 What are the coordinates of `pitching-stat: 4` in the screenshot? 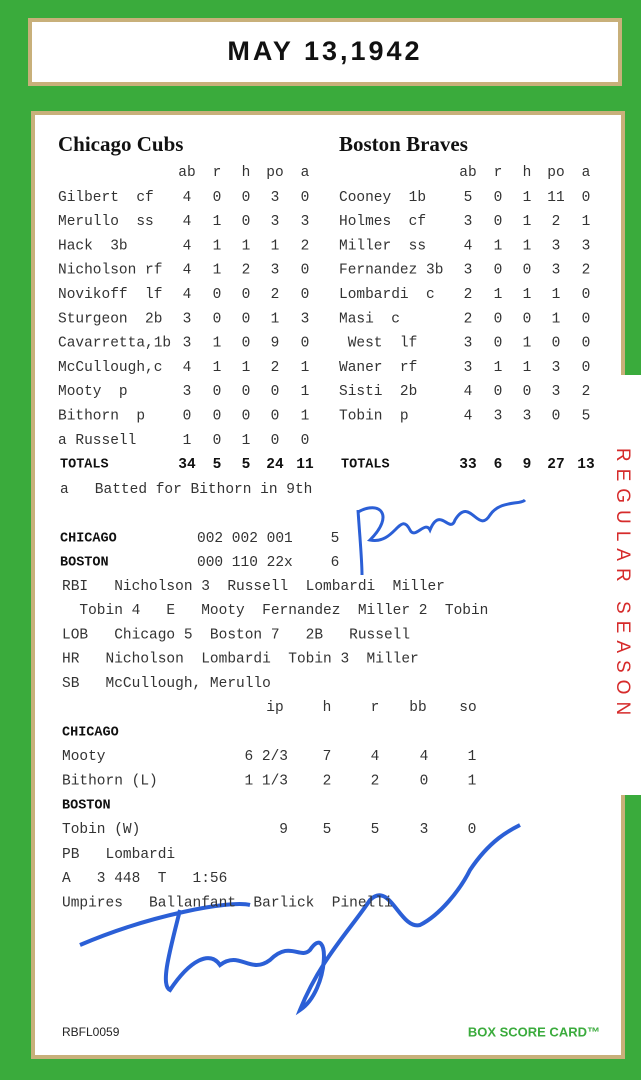 It's located at (375, 757).